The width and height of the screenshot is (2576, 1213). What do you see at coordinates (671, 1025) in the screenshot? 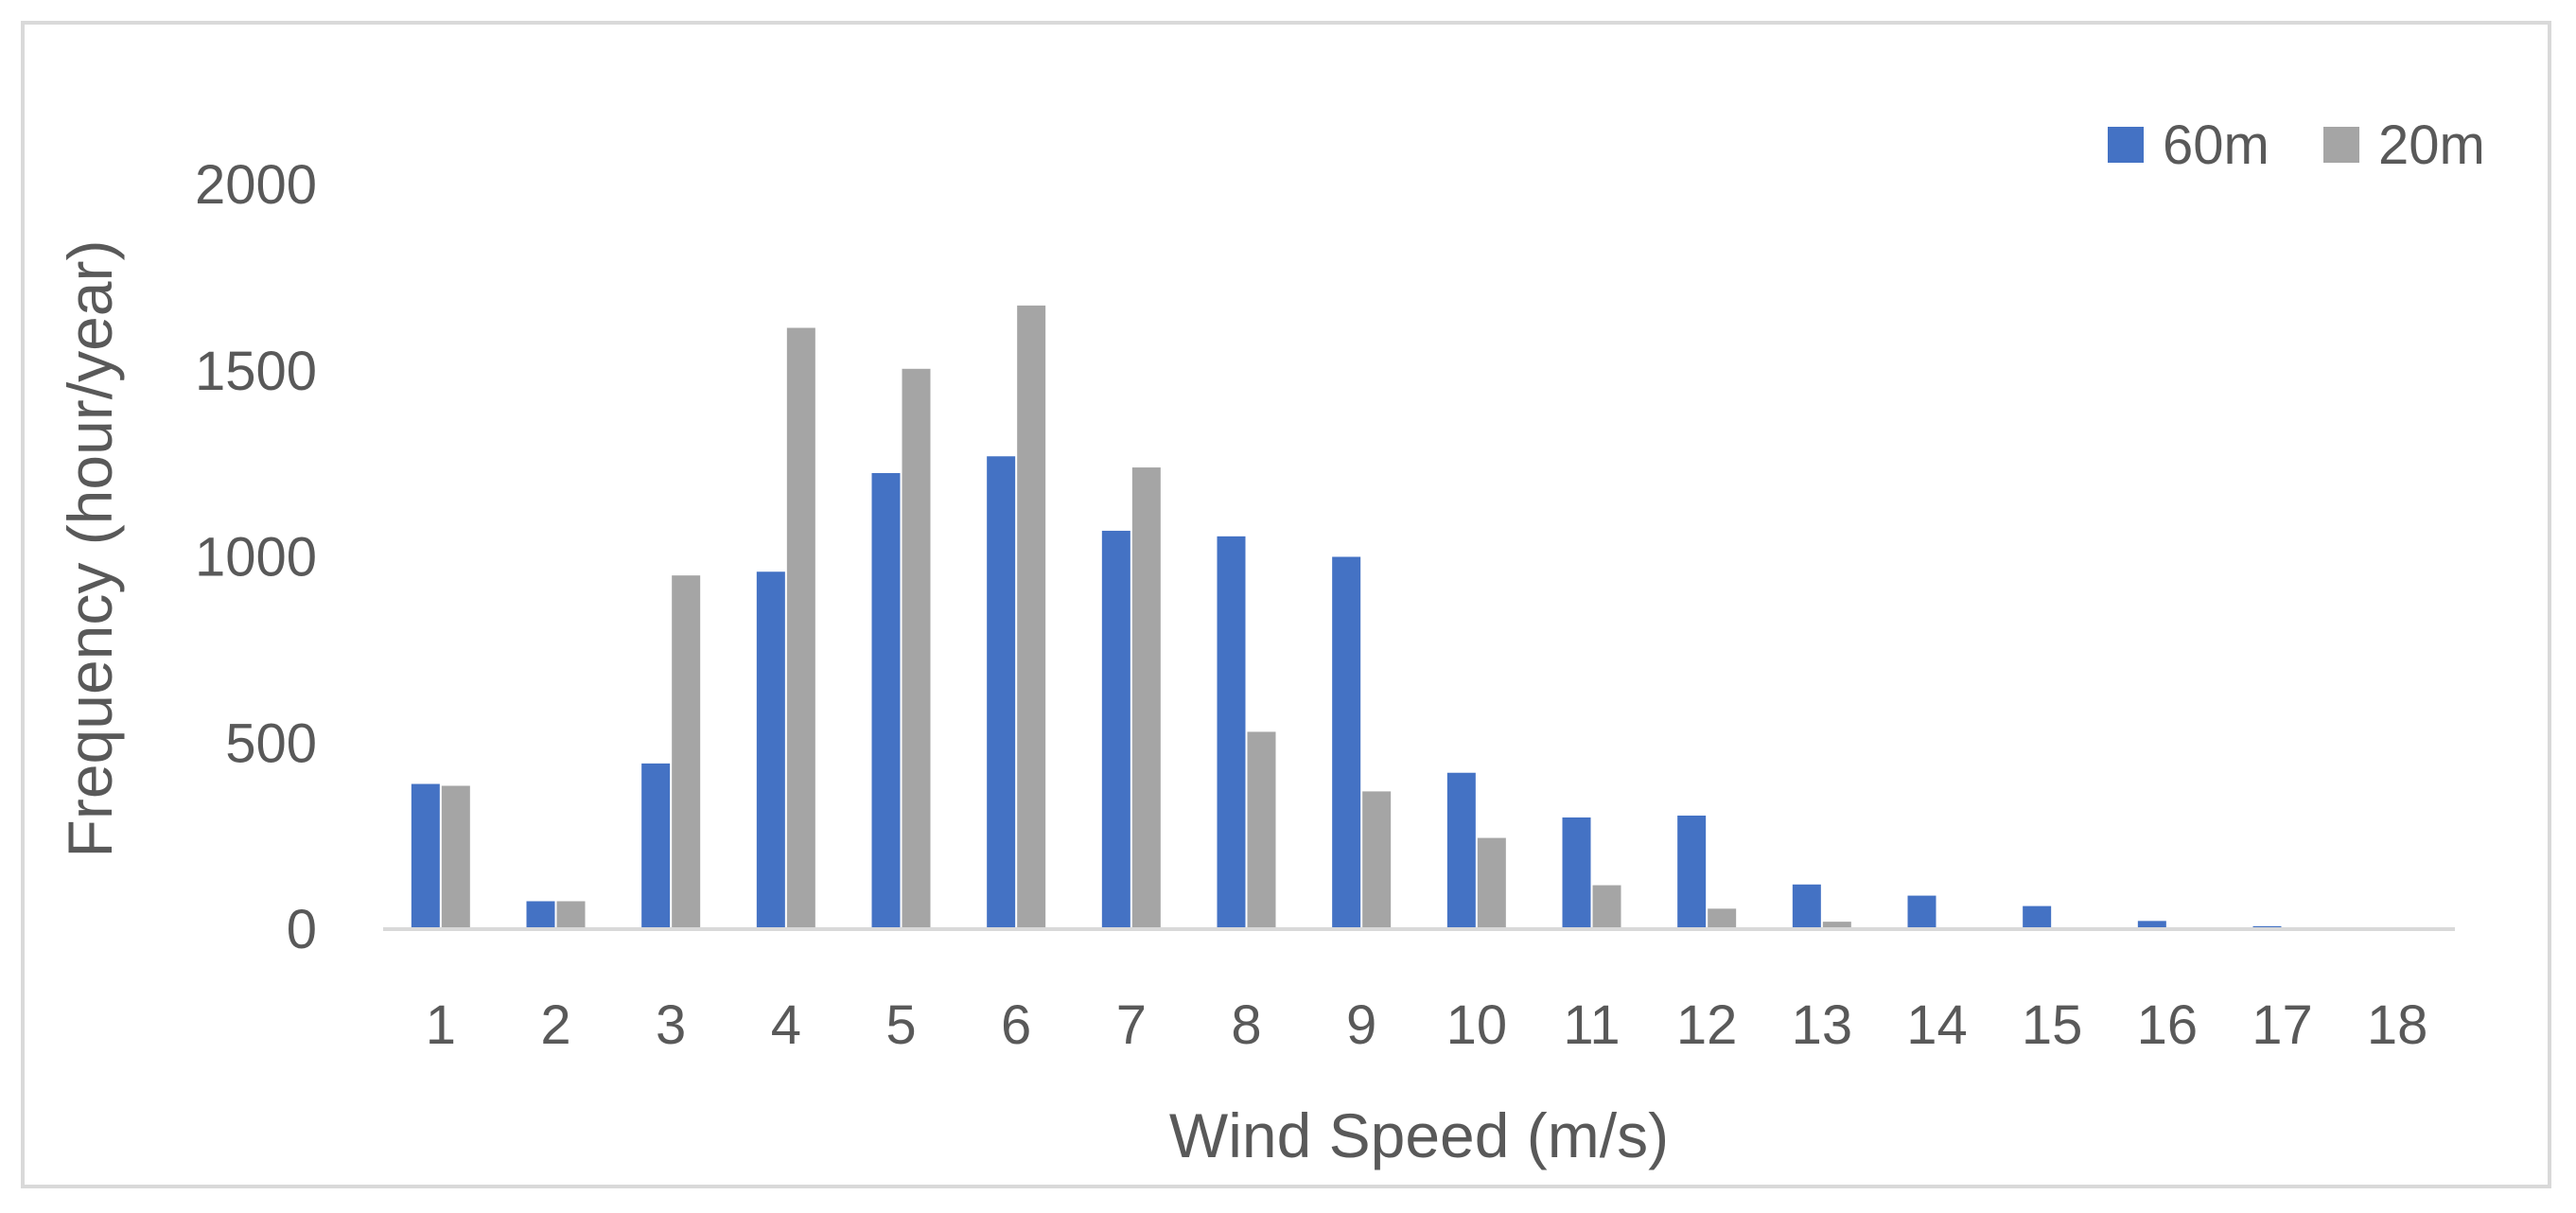
I see `x-tick-label: 3` at bounding box center [671, 1025].